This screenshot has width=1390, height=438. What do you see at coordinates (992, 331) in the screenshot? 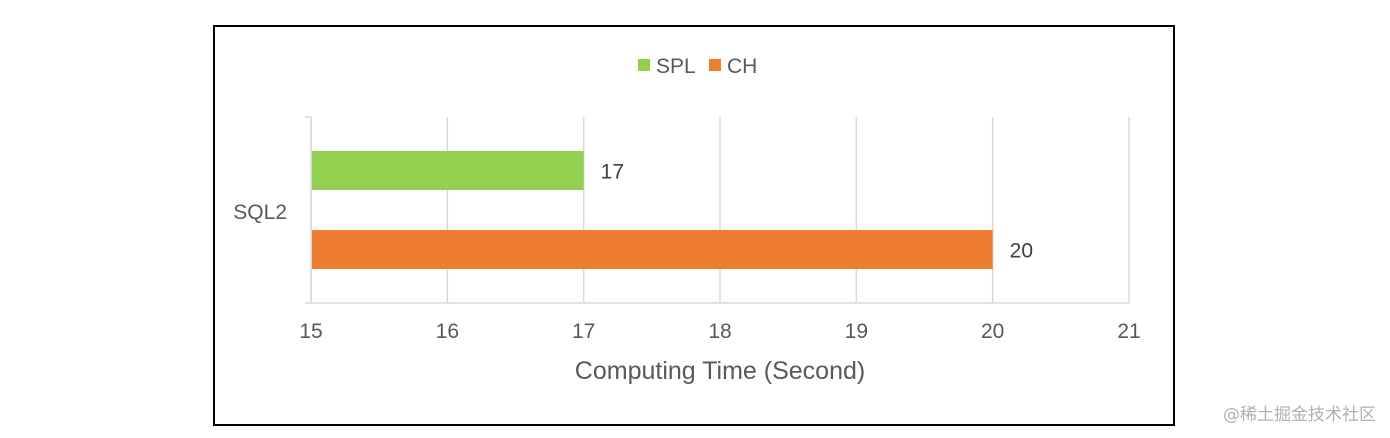
I see `x-tick-label-20: 20` at bounding box center [992, 331].